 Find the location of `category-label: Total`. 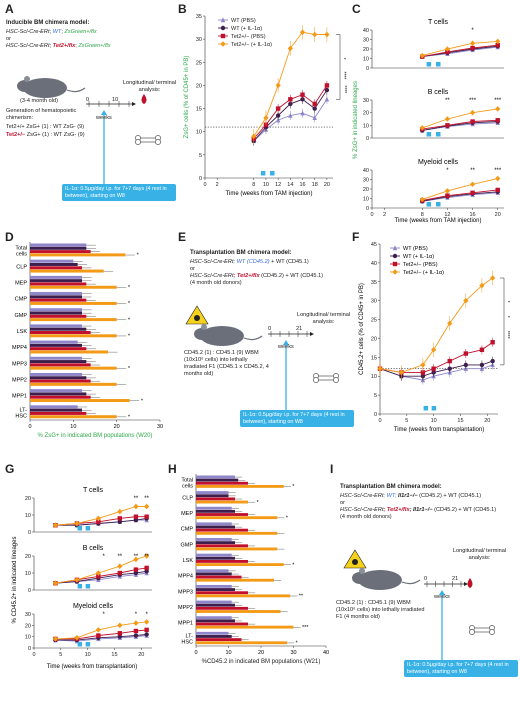

category-label: Total is located at coordinates (187, 480).